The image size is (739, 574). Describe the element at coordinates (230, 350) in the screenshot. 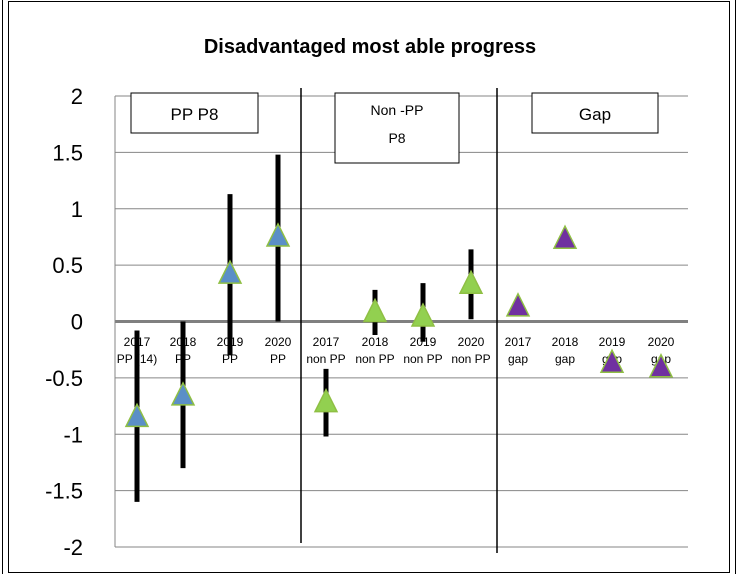

I see `category-label: 2019 PP` at that location.